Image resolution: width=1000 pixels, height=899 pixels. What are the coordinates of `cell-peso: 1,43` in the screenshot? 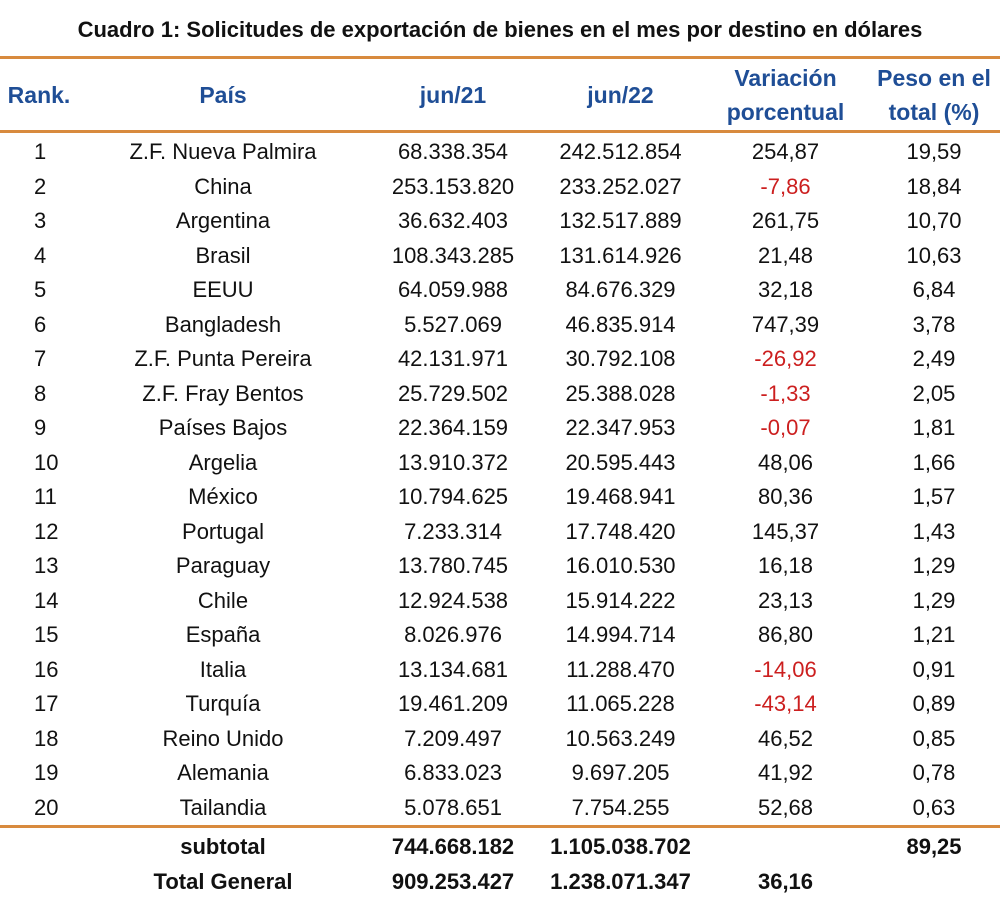 It's located at (934, 532).